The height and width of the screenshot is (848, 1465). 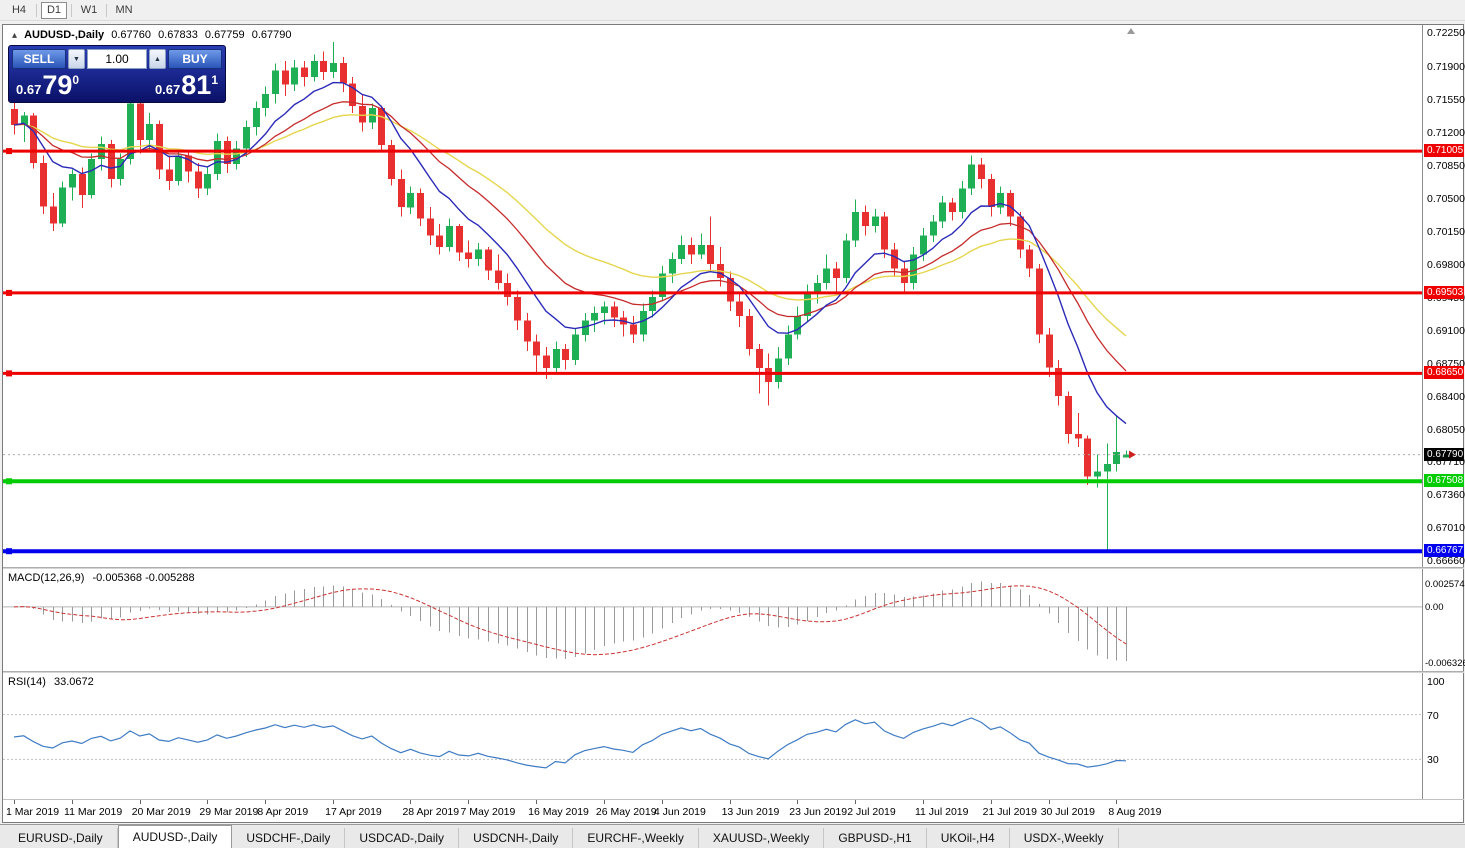 I want to click on one-click-trading-panel: SELL ▼ ▲ BUY 0.67790 0.67811, so click(x=117, y=74).